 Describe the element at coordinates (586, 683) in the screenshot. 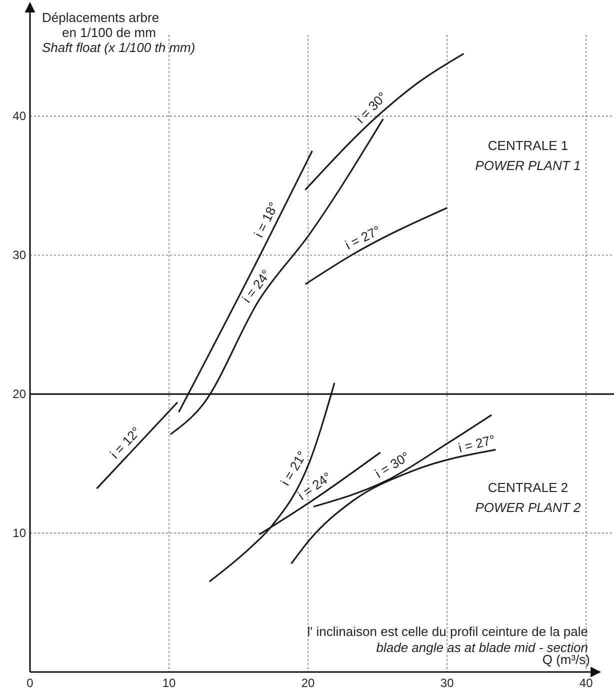

I see `x-tick-label: 40` at that location.